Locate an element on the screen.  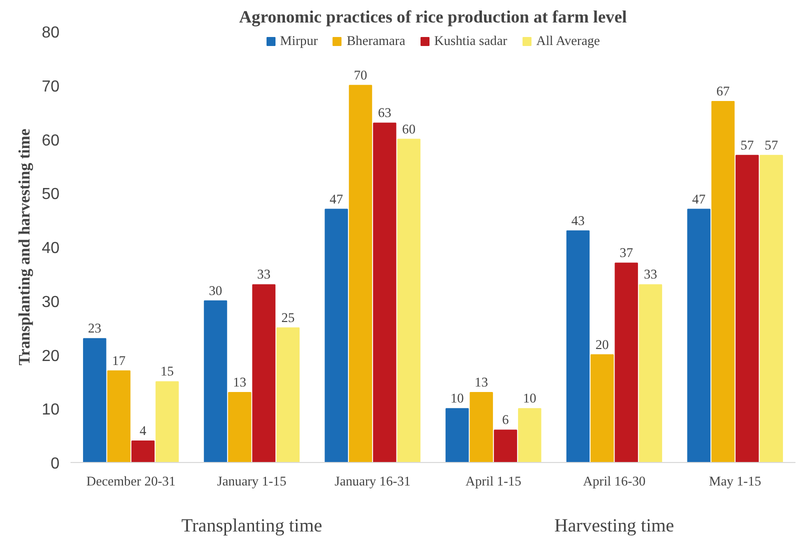
y-axis-title: Transplanting and harvesting time is located at coordinates (25, 247).